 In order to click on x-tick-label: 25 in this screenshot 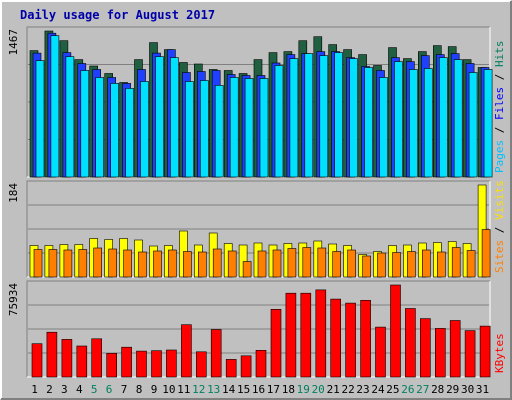, I will do `click(392, 389)`.